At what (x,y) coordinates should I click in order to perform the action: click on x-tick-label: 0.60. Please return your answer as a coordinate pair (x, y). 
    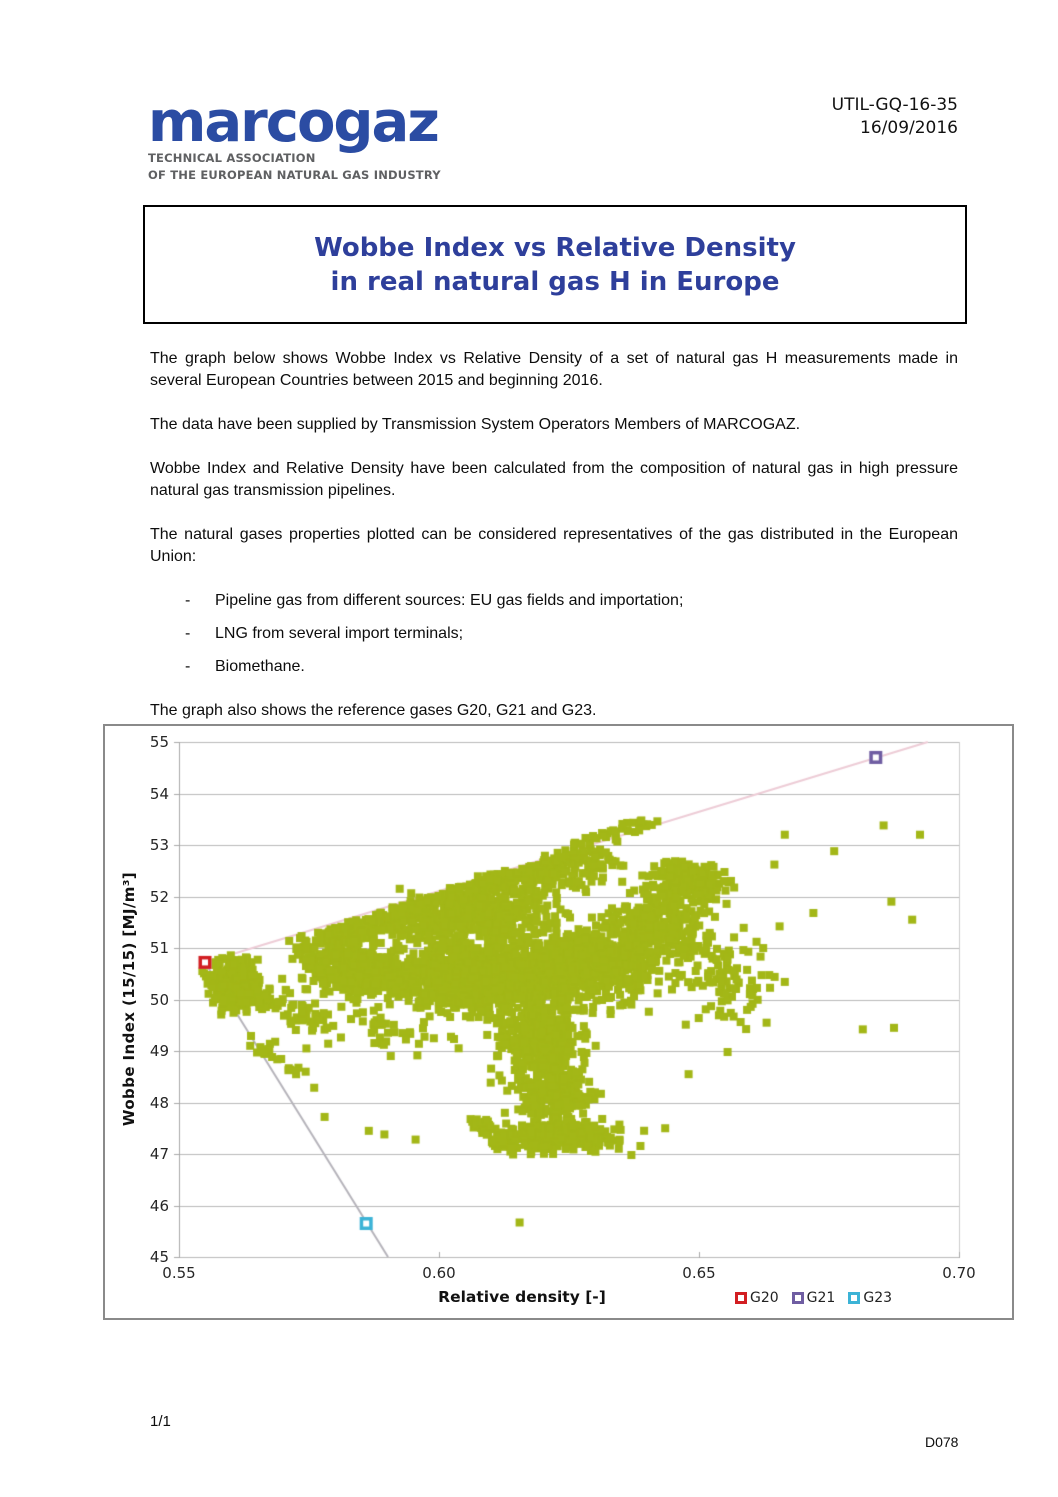
    Looking at the image, I should click on (439, 1273).